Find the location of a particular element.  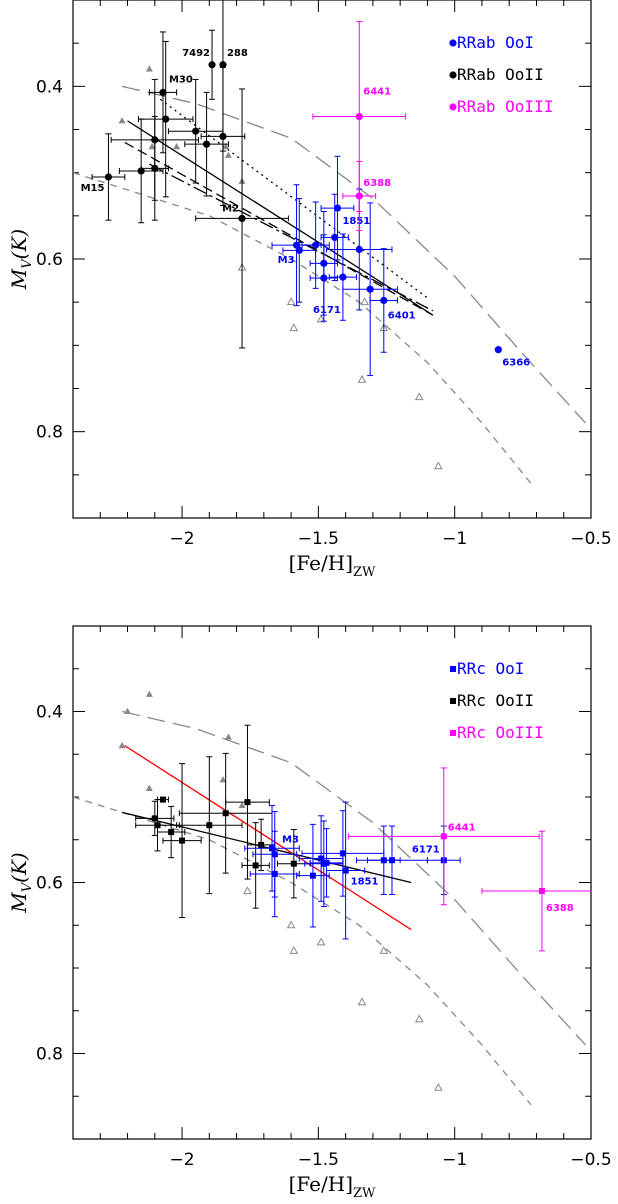

y-tick-label: 0.4 is located at coordinates (49, 87).